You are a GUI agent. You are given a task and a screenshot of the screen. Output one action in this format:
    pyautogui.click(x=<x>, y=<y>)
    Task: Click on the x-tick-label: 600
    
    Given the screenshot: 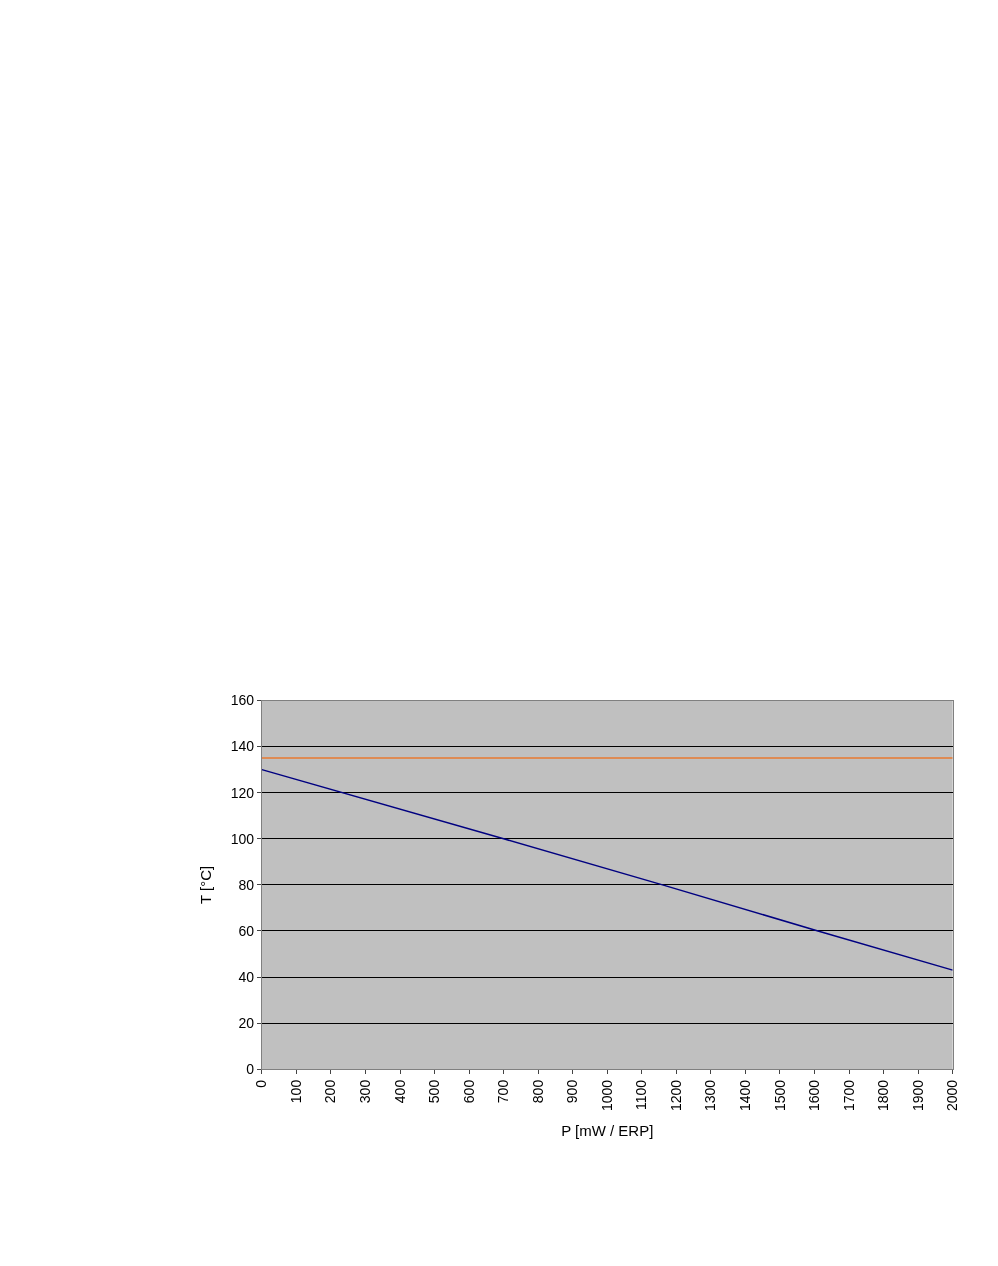 What is the action you would take?
    pyautogui.click(x=468, y=1091)
    